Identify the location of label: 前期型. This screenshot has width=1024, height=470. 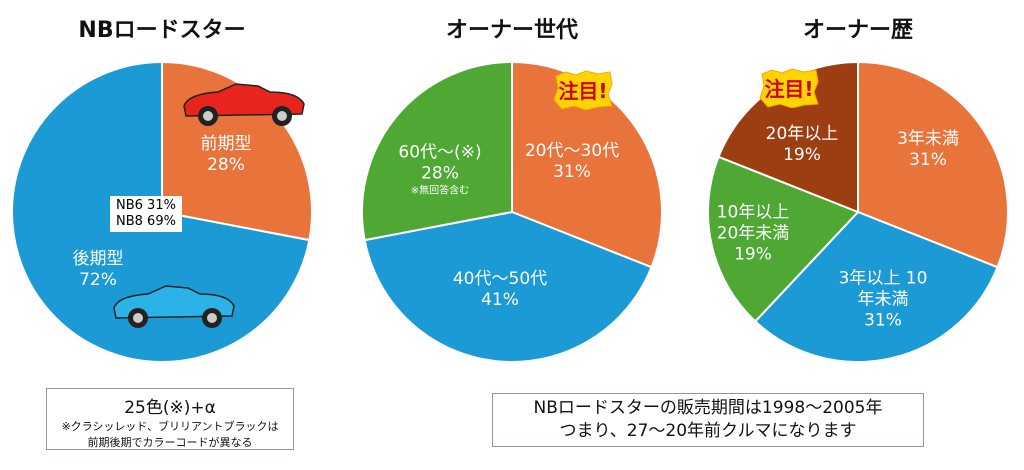
(226, 144).